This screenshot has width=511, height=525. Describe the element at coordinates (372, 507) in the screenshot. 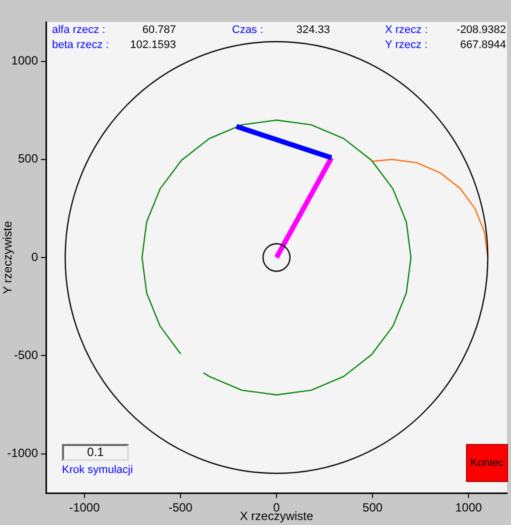

I see `x-tick-label: 500` at that location.